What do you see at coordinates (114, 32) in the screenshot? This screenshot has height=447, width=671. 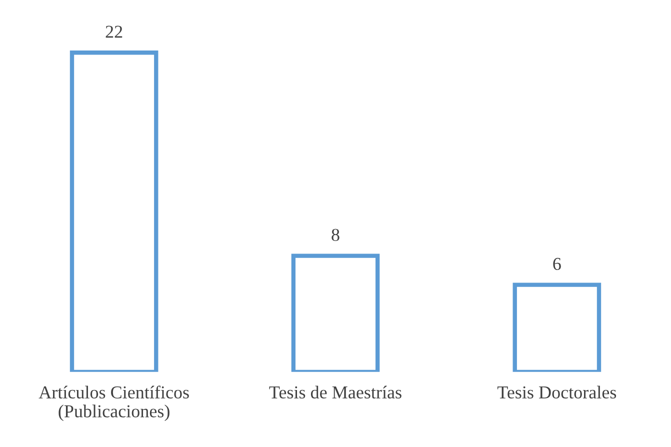 I see `data-label: 22` at bounding box center [114, 32].